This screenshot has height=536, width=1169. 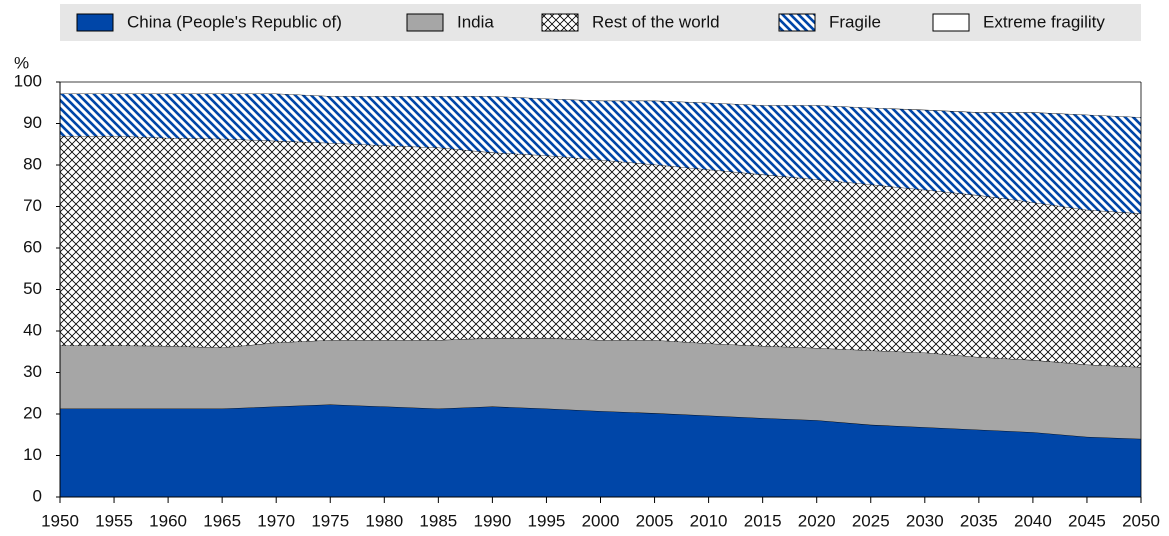 I want to click on legend-label: India, so click(x=475, y=21).